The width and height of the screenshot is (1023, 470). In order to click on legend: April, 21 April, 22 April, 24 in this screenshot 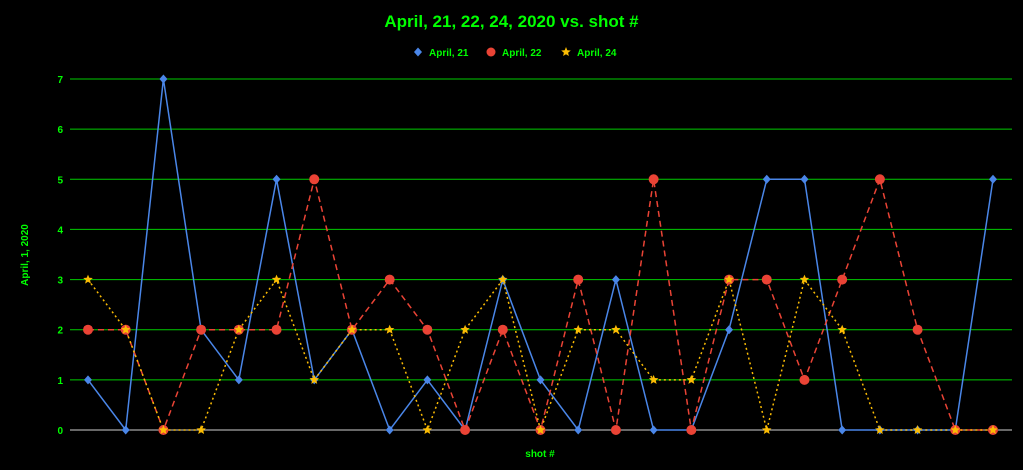, I will do `click(515, 53)`.